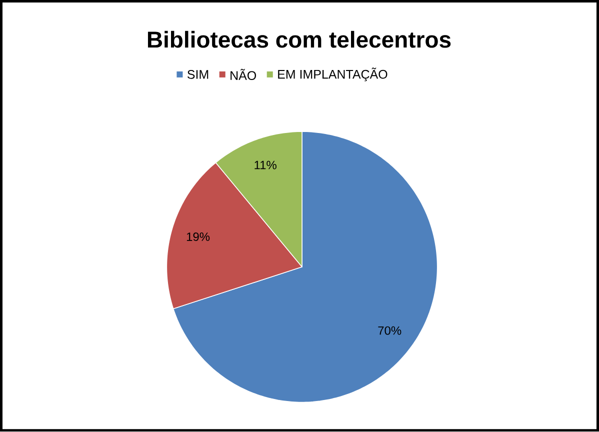 This screenshot has width=599, height=432. Describe the element at coordinates (198, 237) in the screenshot. I see `data-label: 19%` at that location.